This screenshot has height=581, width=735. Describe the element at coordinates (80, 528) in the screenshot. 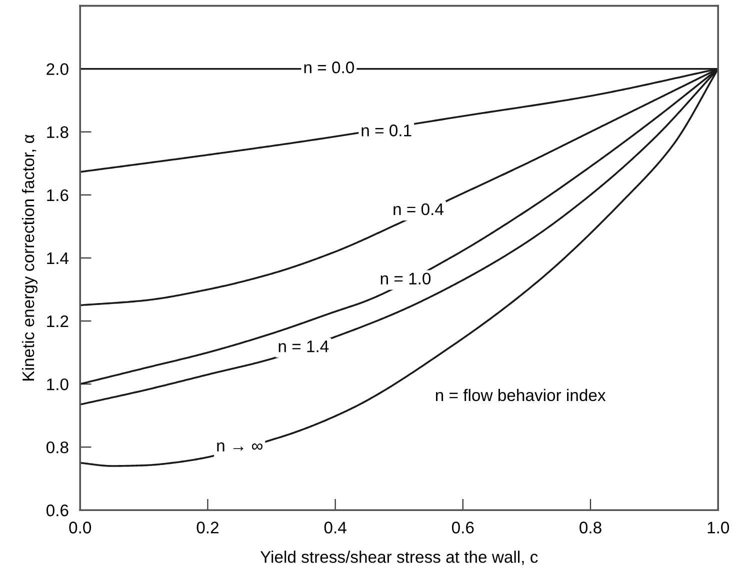

I see `x-tick-label: 0.0` at that location.